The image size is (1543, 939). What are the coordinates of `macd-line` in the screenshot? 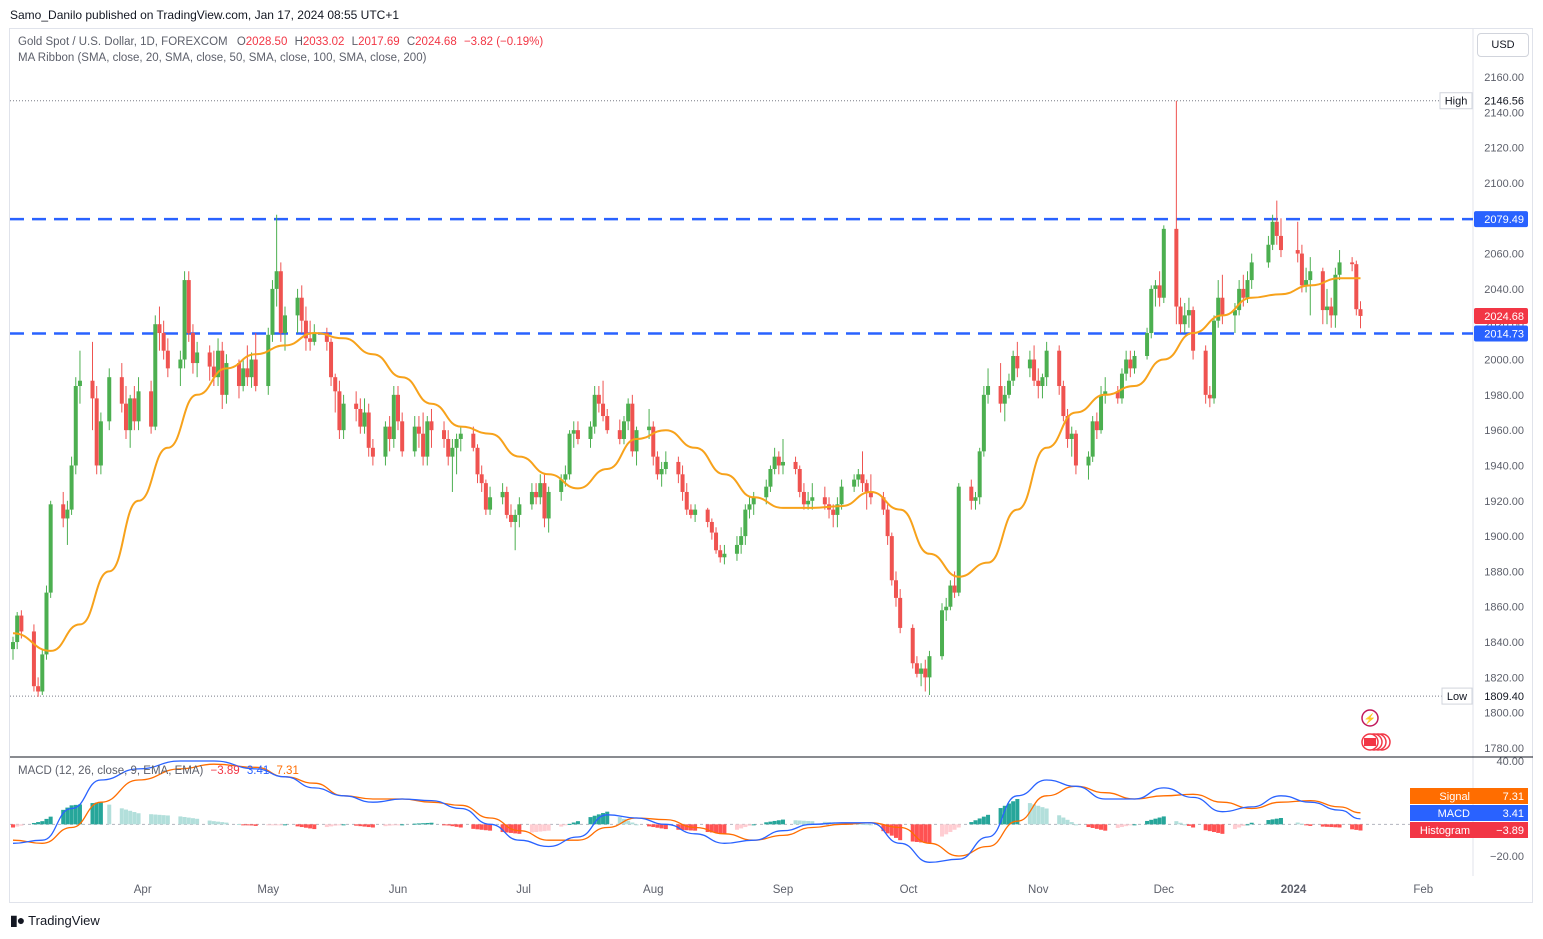 It's located at (686, 811).